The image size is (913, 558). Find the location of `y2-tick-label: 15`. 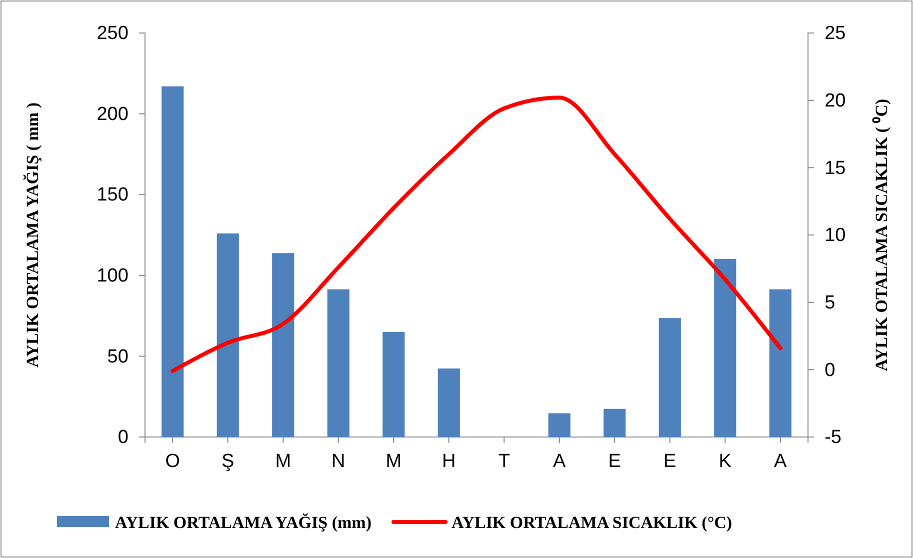

y2-tick-label: 15 is located at coordinates (835, 168).